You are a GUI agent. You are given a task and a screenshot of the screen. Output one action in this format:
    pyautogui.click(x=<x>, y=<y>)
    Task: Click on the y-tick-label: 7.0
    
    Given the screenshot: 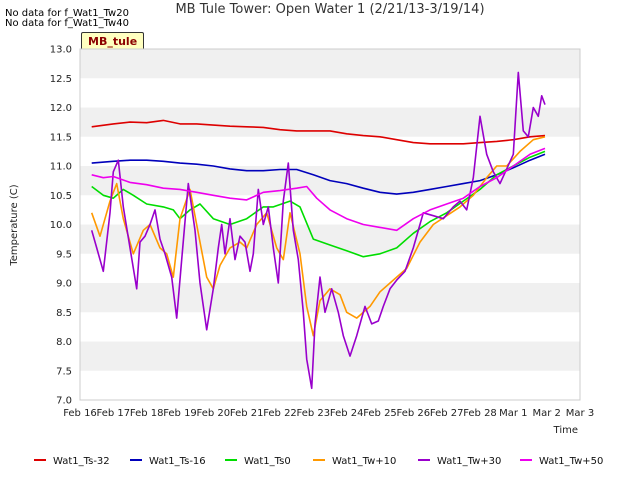 What is the action you would take?
    pyautogui.click(x=64, y=401)
    